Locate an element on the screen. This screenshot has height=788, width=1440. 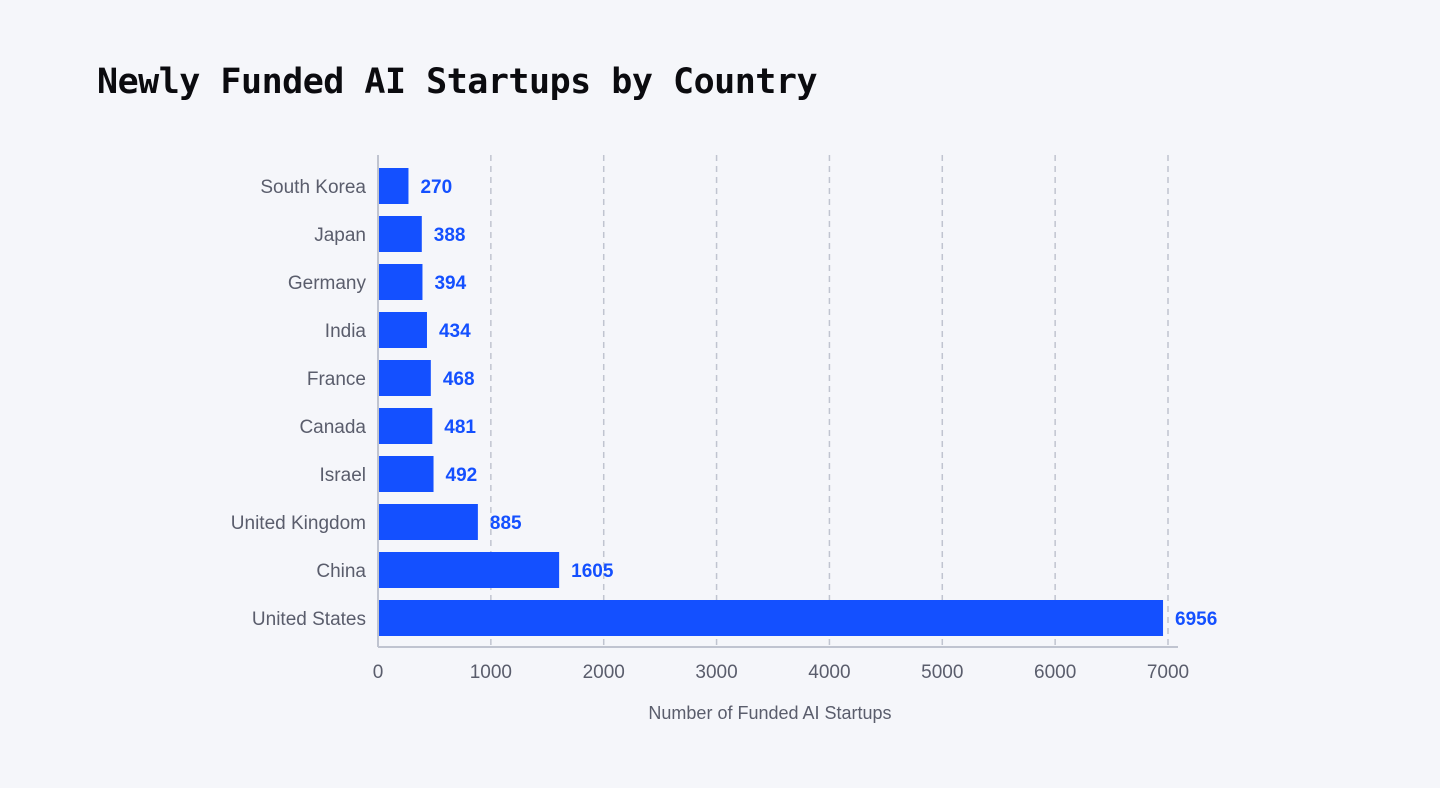
data-label: 1605 is located at coordinates (592, 571).